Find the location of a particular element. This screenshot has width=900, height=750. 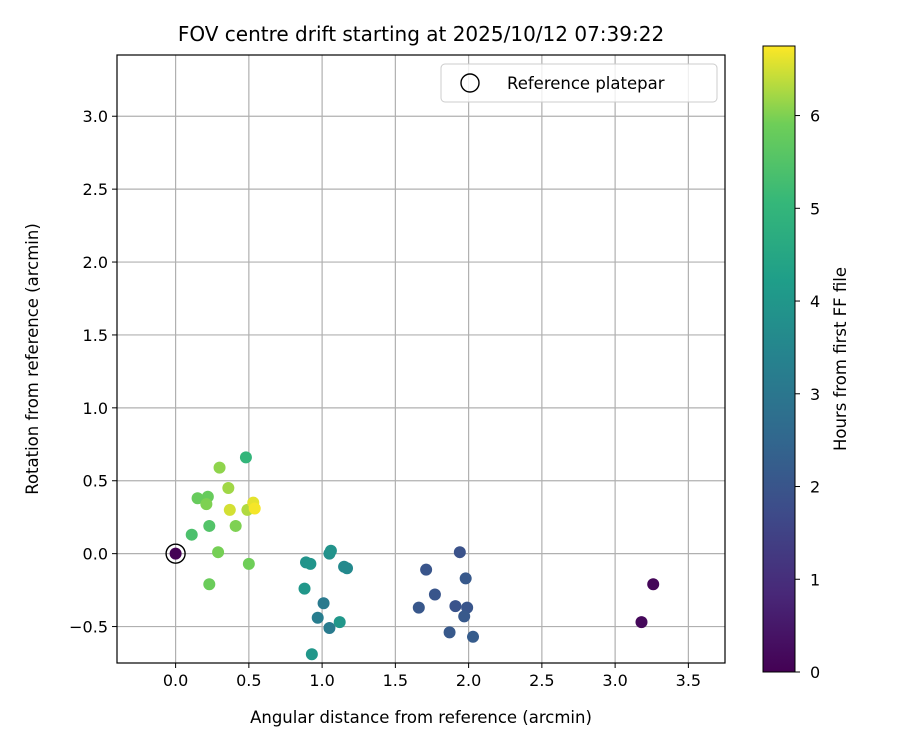

colorbar-tick-label: 5 is located at coordinates (815, 208).